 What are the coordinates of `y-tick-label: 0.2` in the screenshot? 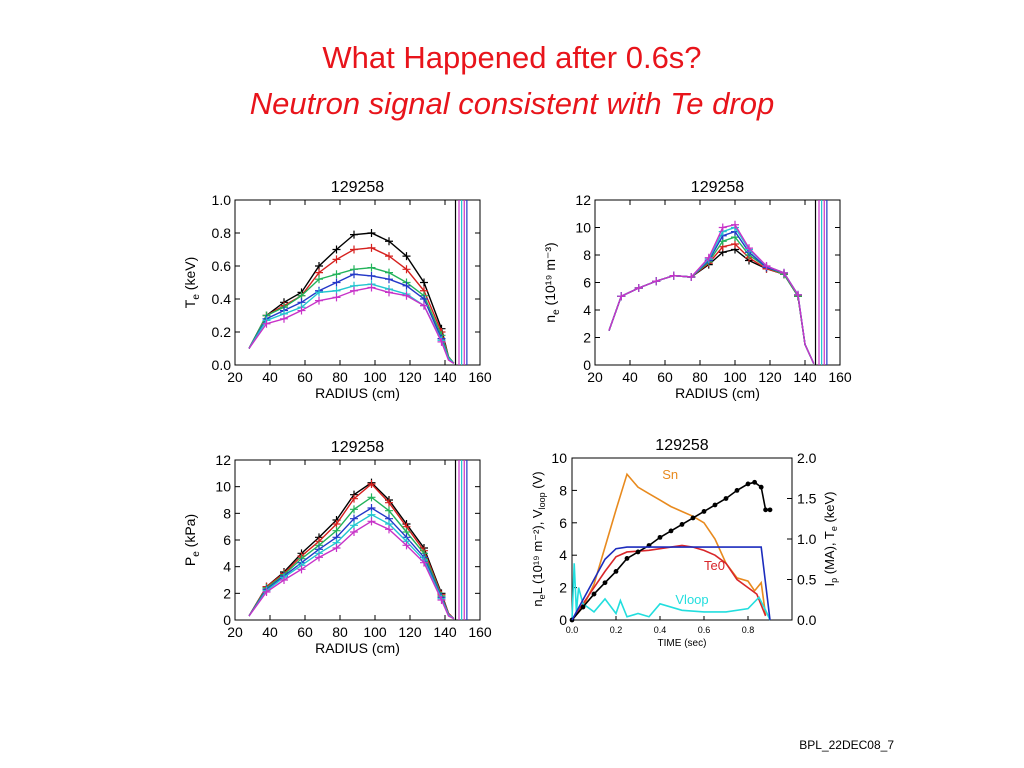 It's located at (222, 332).